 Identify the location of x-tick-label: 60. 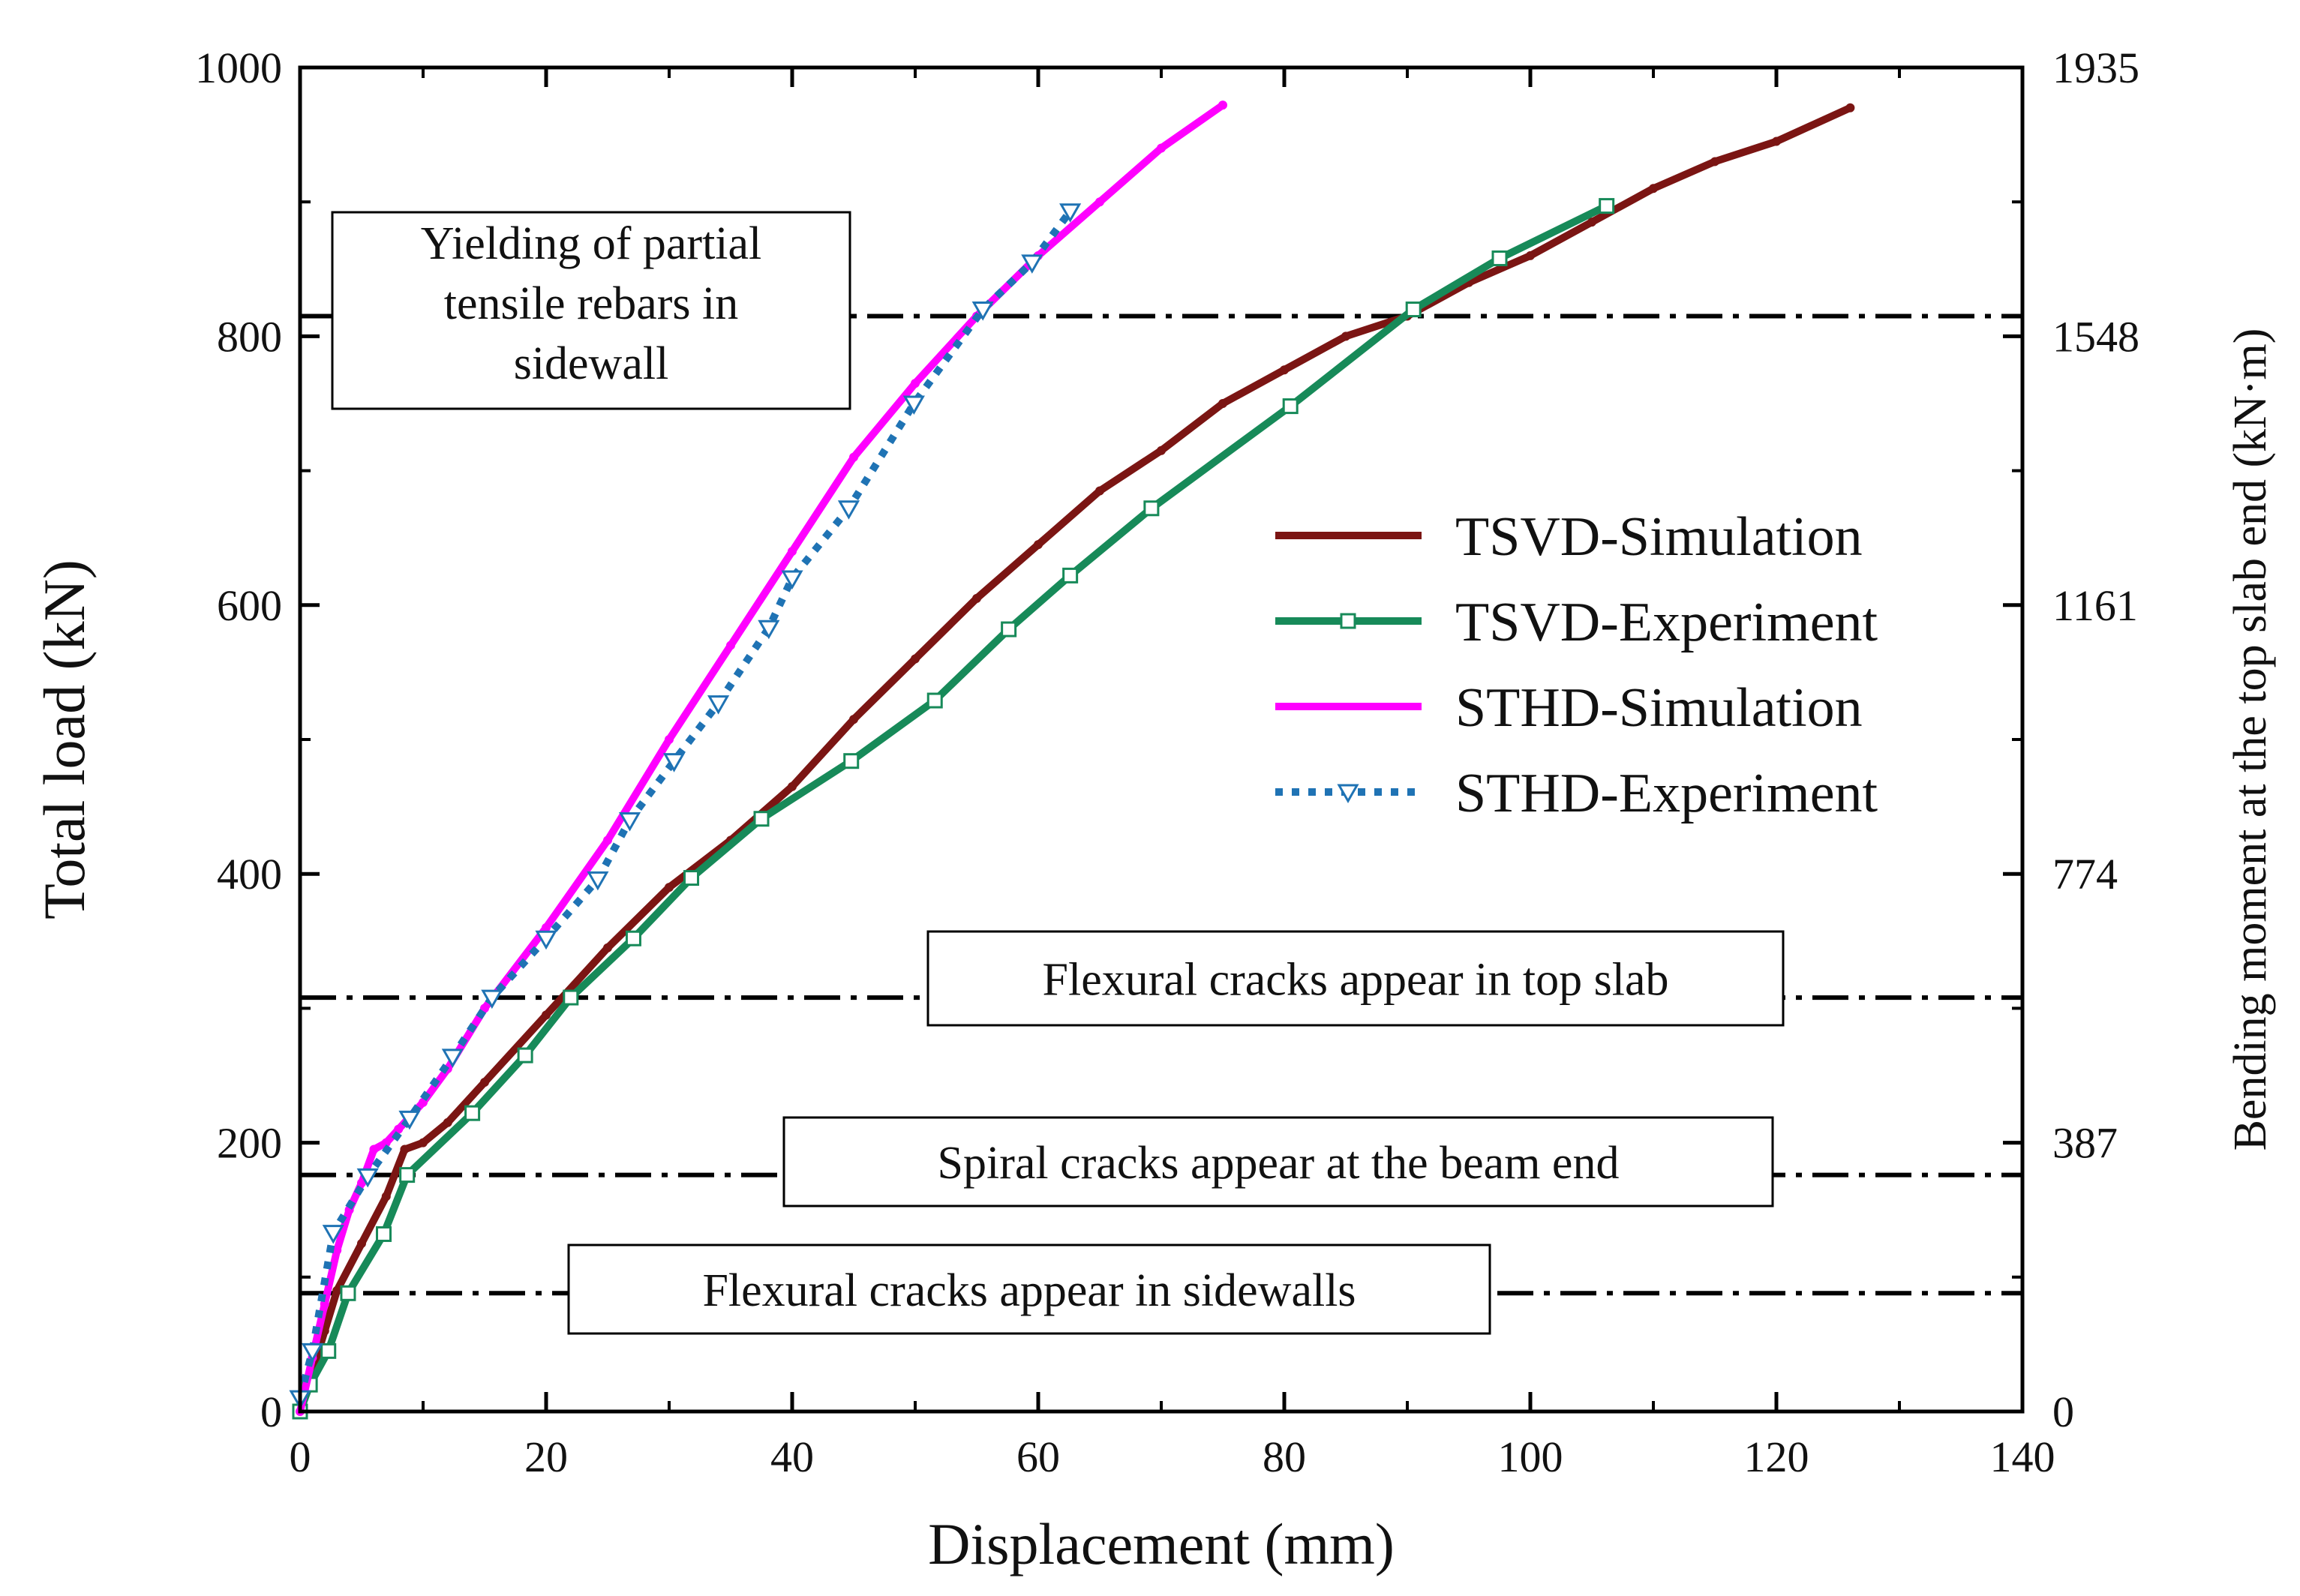
(1038, 1456).